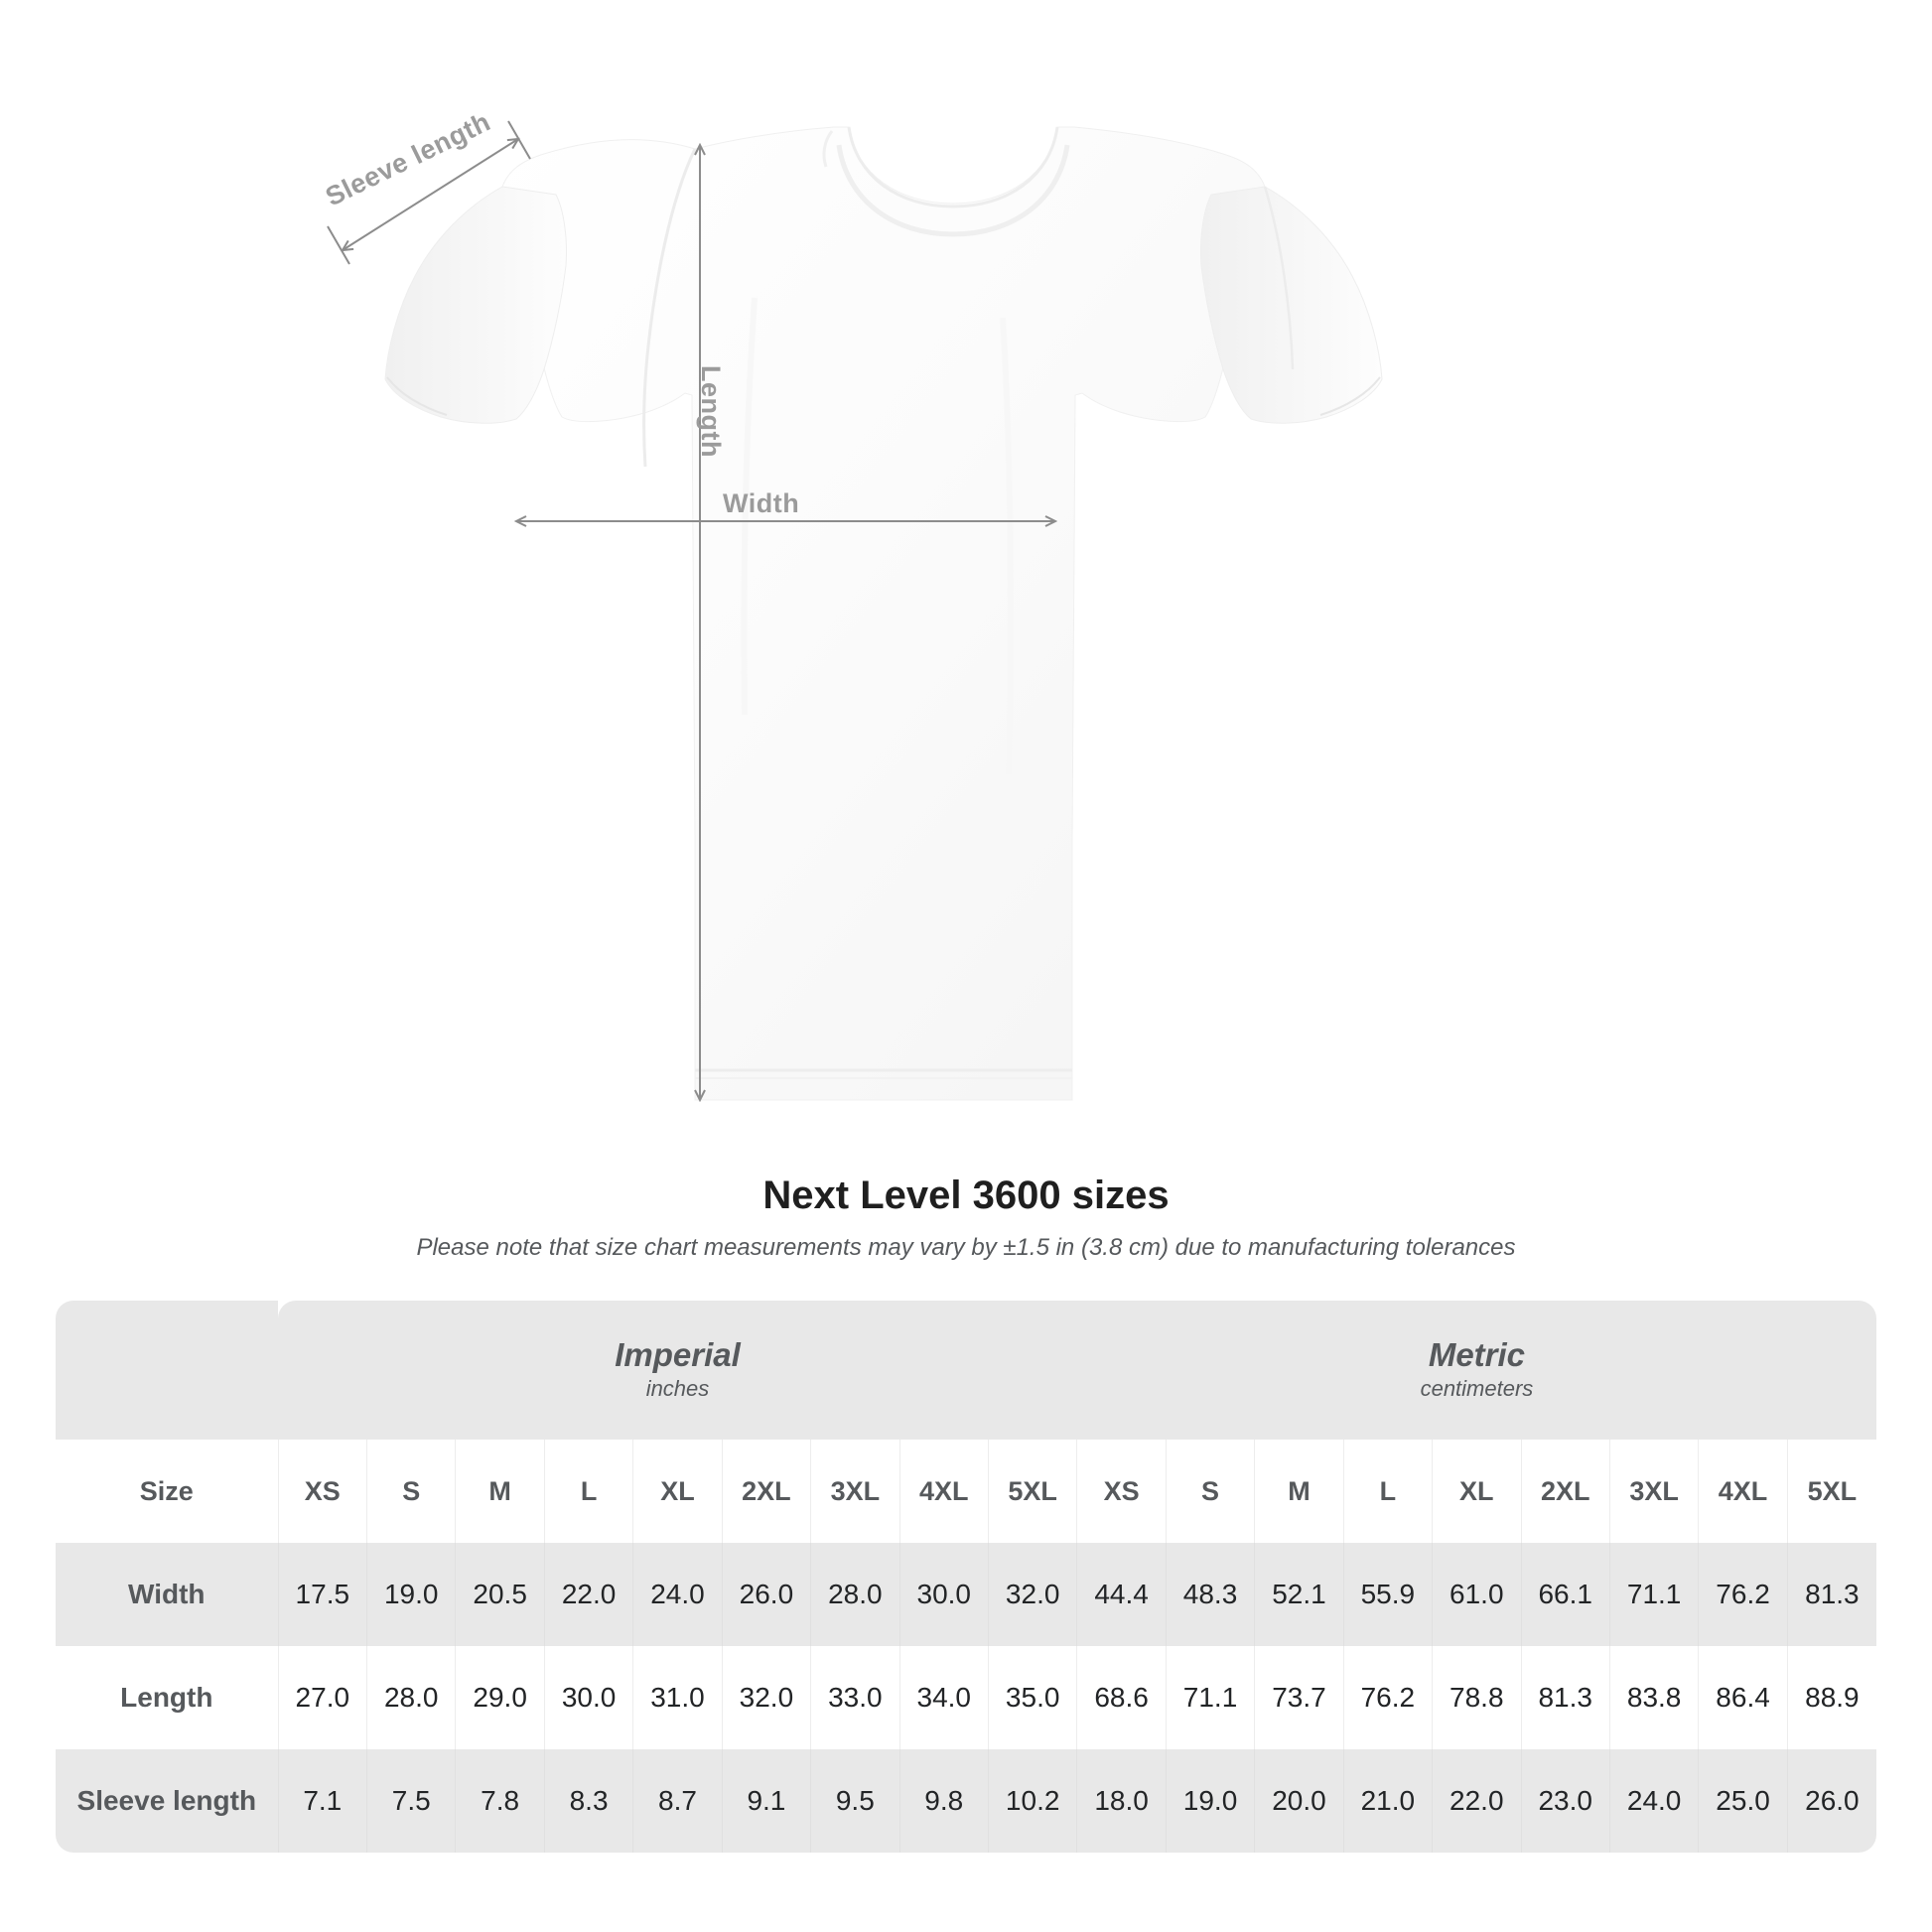 Image resolution: width=1932 pixels, height=1932 pixels. Describe the element at coordinates (855, 1698) in the screenshot. I see `cell: 33.0` at that location.